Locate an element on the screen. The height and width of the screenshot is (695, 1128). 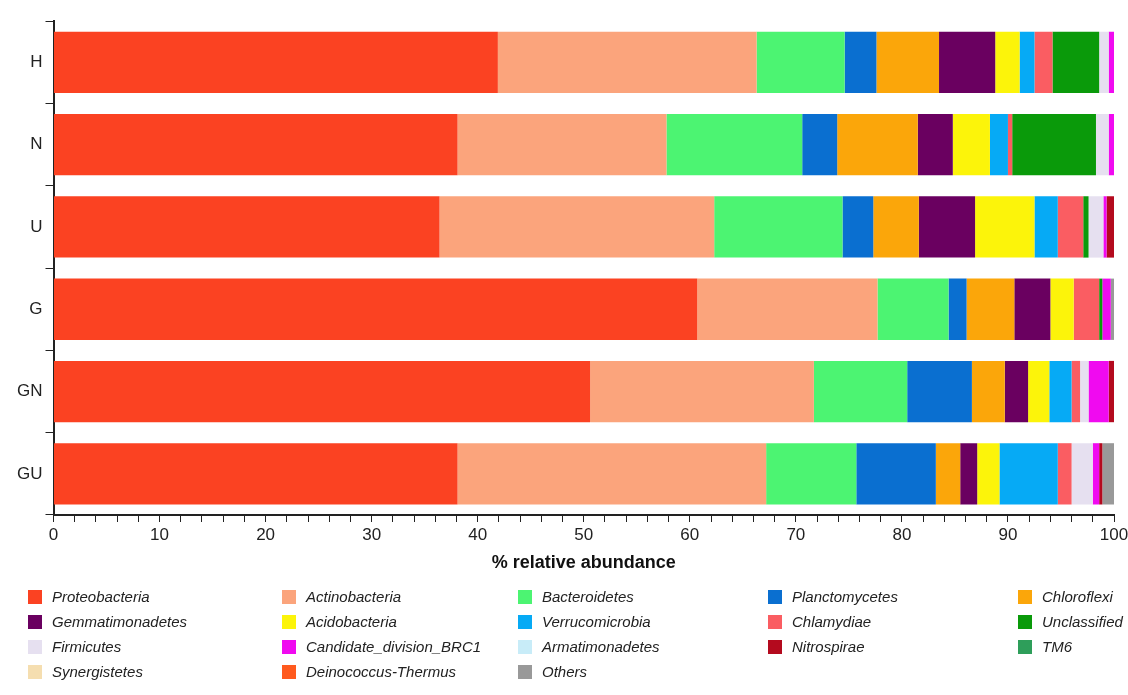
y-tick-label: U is located at coordinates (36, 226).